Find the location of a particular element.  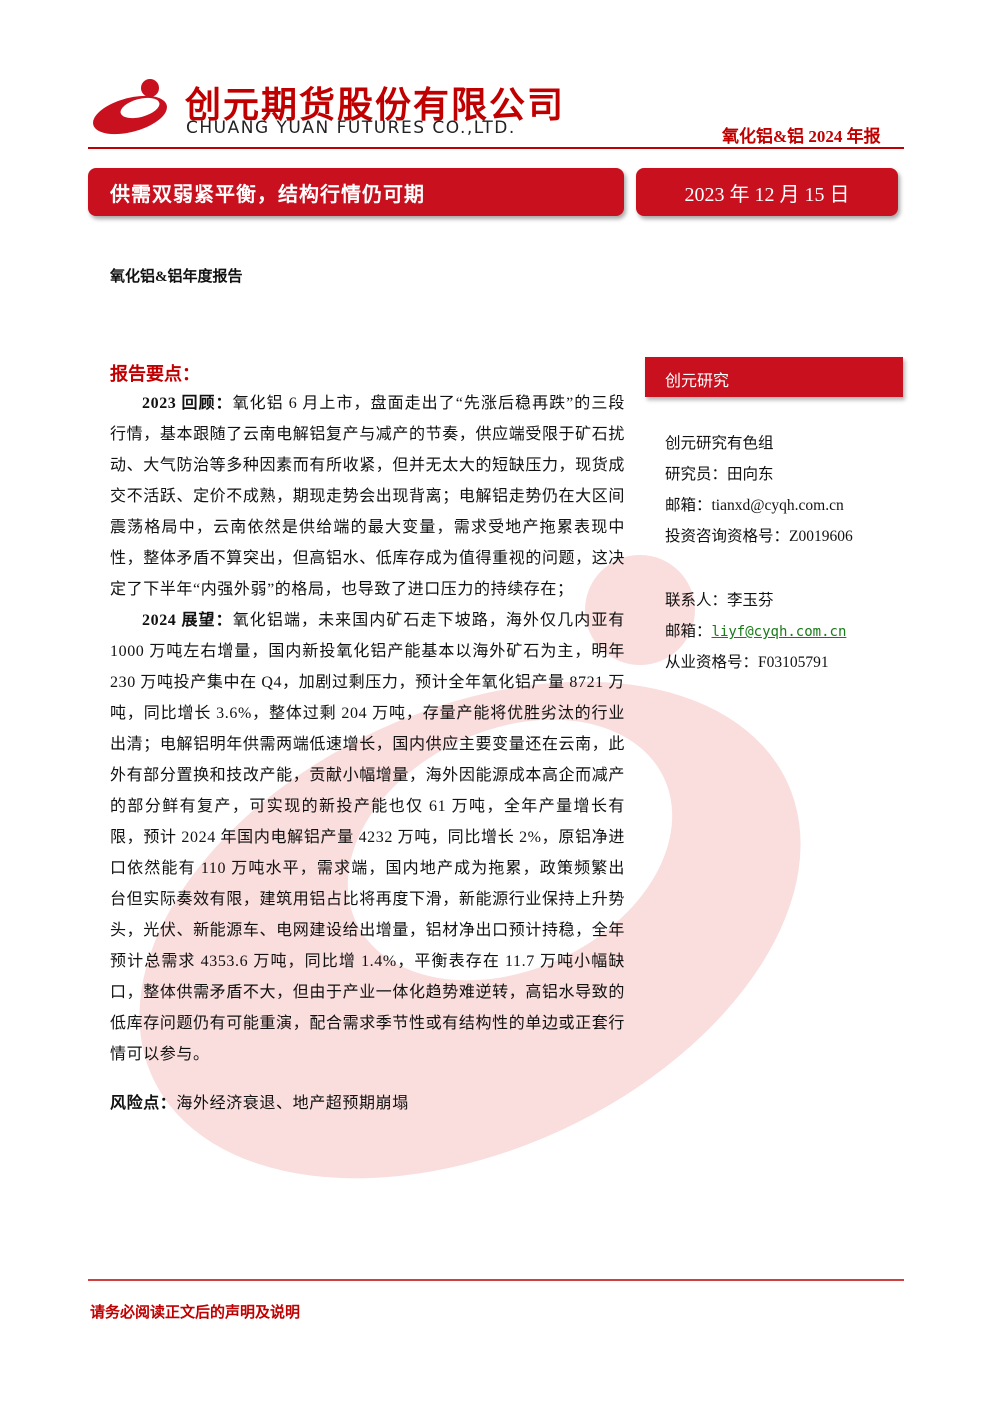

title-banner: 供需双弱紧平衡，结构行情仍可期 is located at coordinates (356, 192).